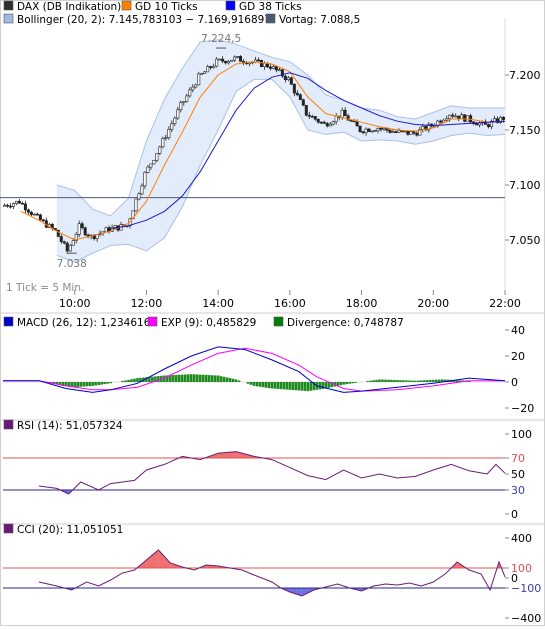 The image size is (545, 630). Describe the element at coordinates (70, 426) in the screenshot. I see `legend-label: RSI (14): 51,057324` at that location.